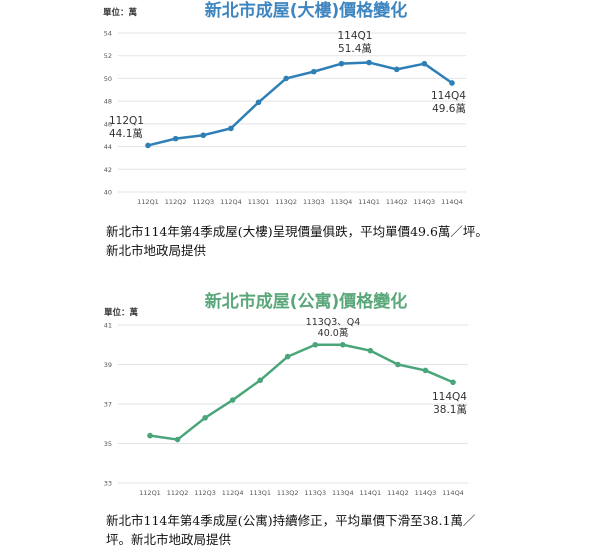 The height and width of the screenshot is (553, 612). What do you see at coordinates (108, 326) in the screenshot?
I see `y-tick-label: 41` at bounding box center [108, 326].